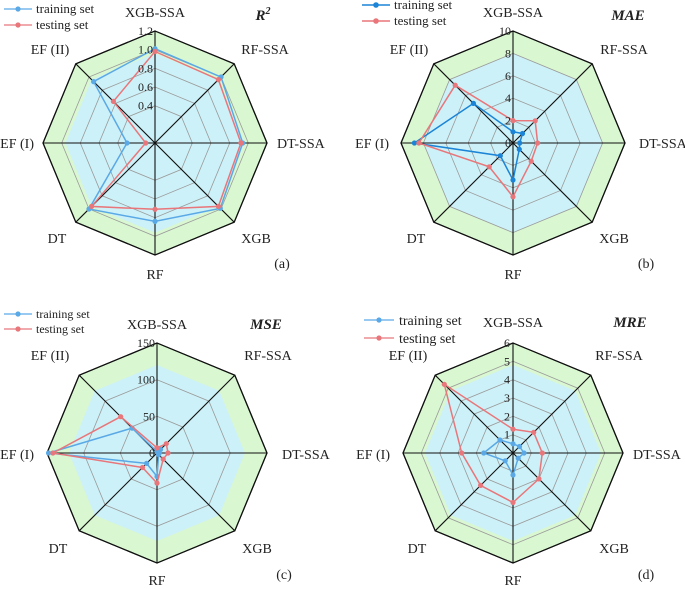 This screenshot has width=685, height=589. What do you see at coordinates (268, 356) in the screenshot?
I see `panel-c-axis-label-rf-ssa: RF-SSA` at bounding box center [268, 356].